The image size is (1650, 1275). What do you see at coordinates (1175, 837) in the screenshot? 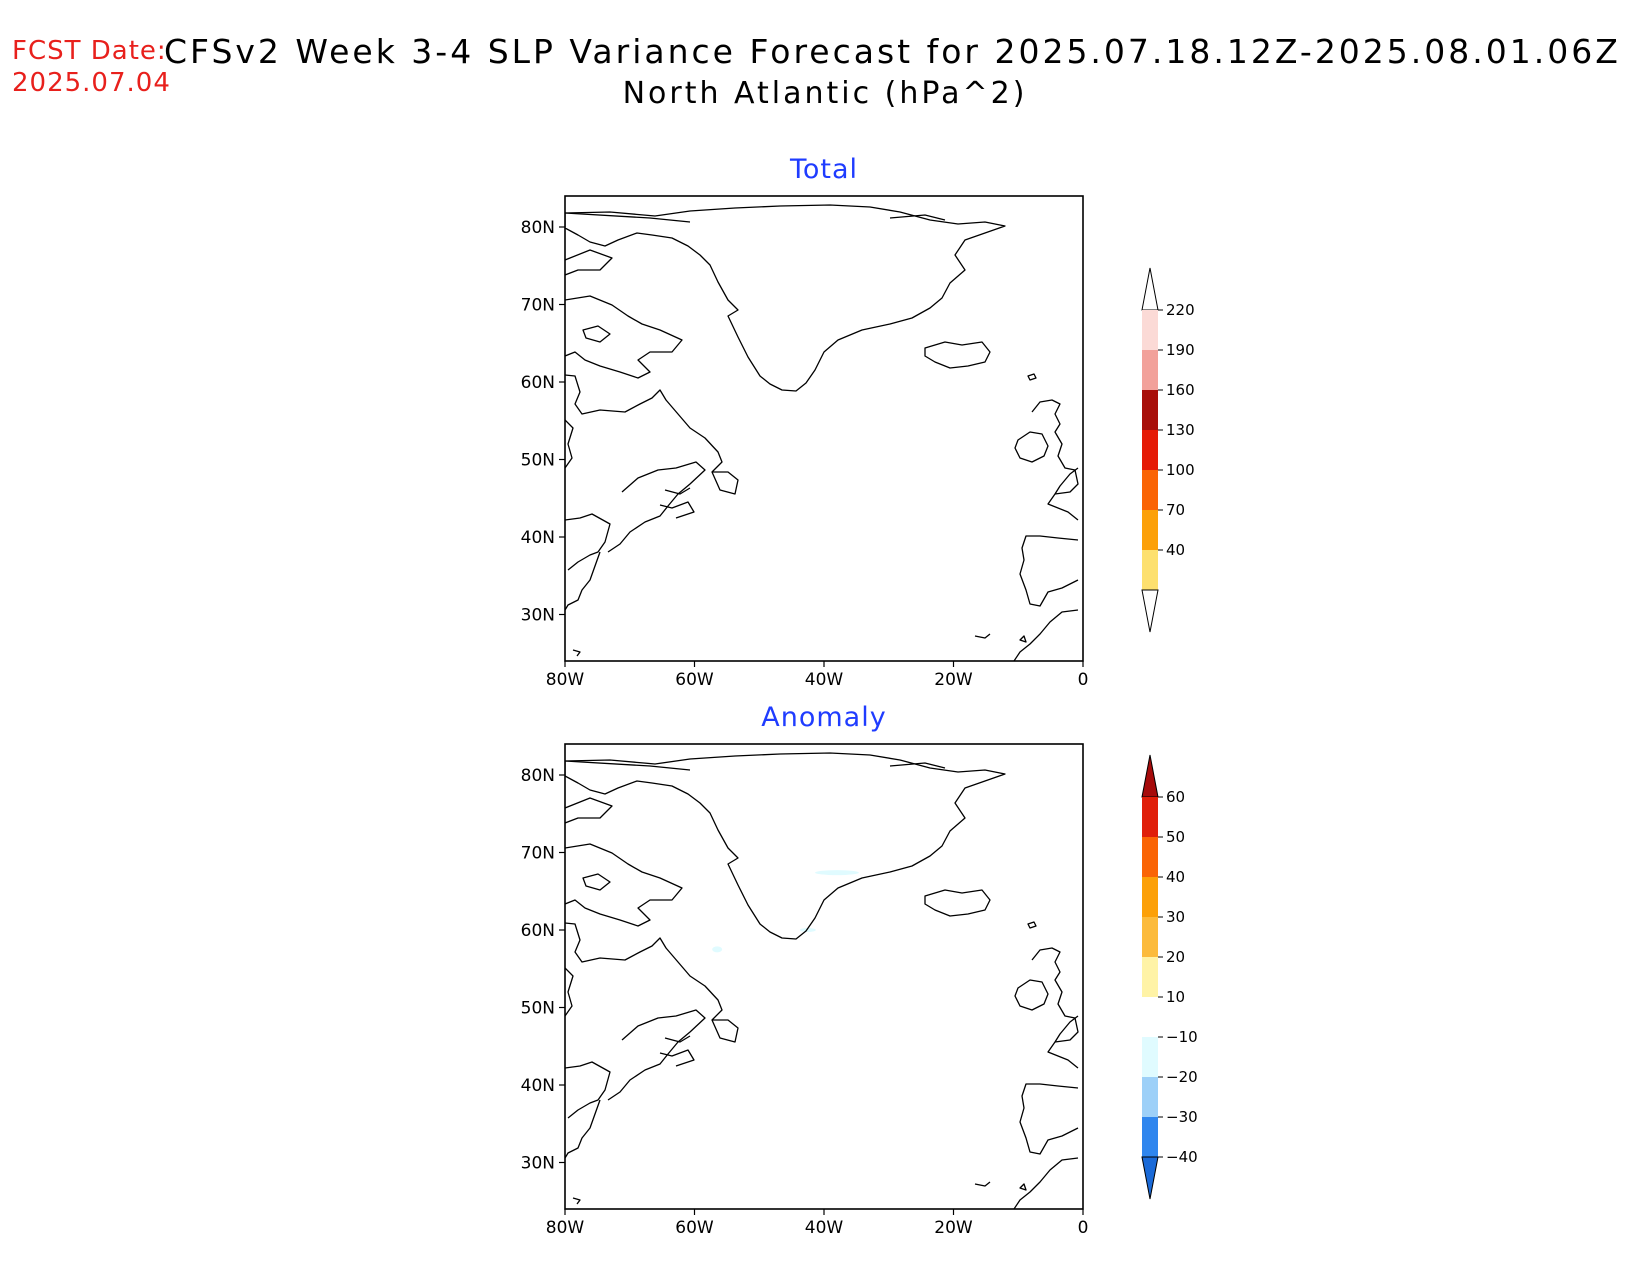
I see `colorbar-tick-label: 50` at bounding box center [1175, 837].